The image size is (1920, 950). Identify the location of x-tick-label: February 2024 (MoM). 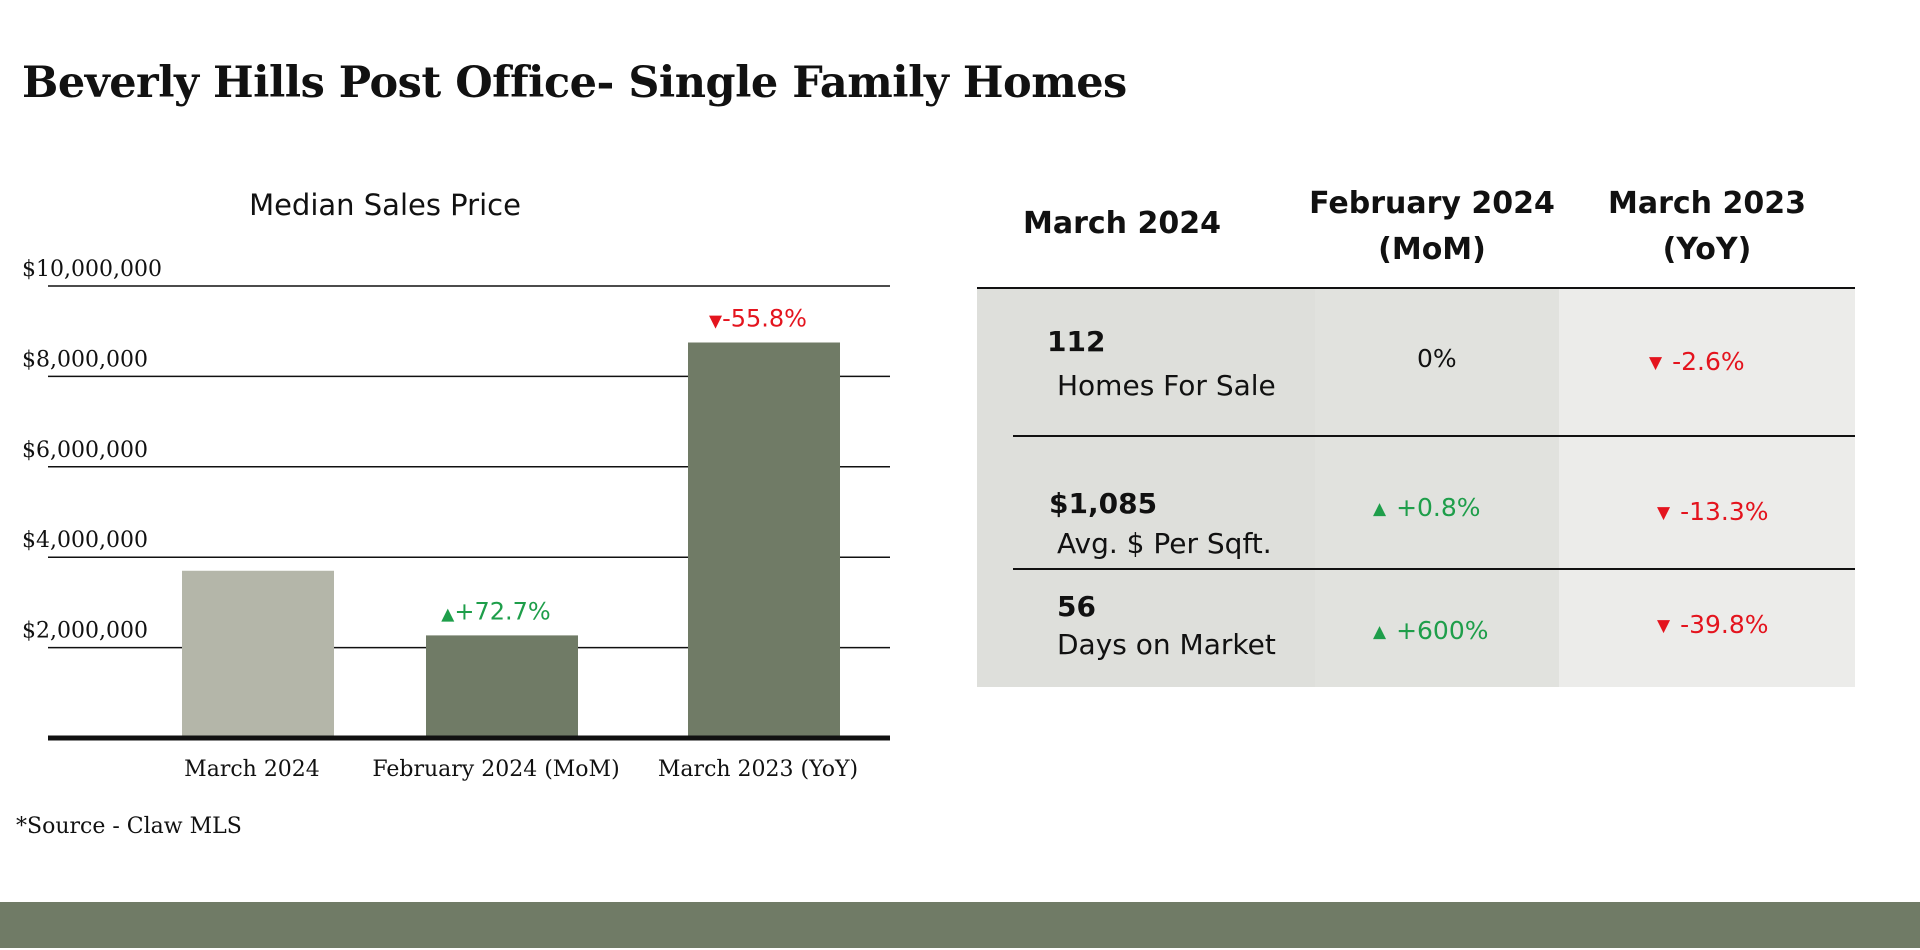
(495, 769).